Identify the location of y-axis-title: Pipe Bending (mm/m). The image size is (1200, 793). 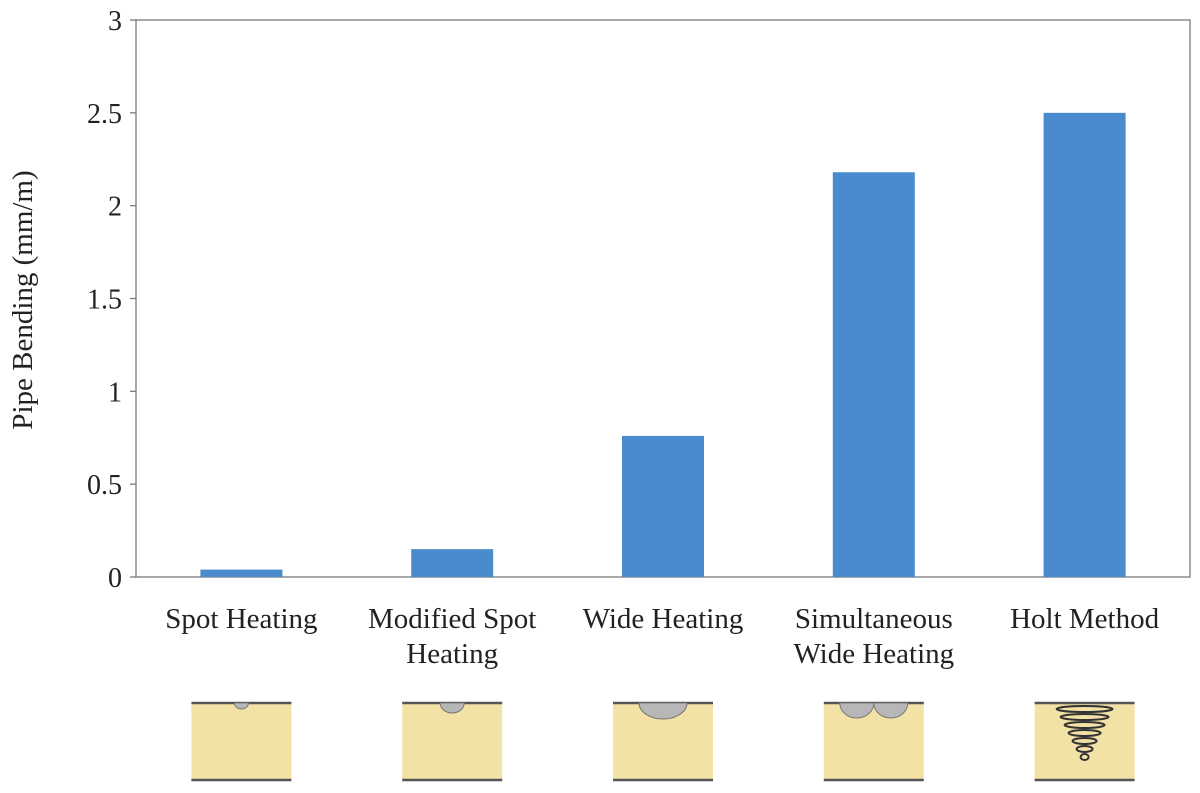
(23, 299).